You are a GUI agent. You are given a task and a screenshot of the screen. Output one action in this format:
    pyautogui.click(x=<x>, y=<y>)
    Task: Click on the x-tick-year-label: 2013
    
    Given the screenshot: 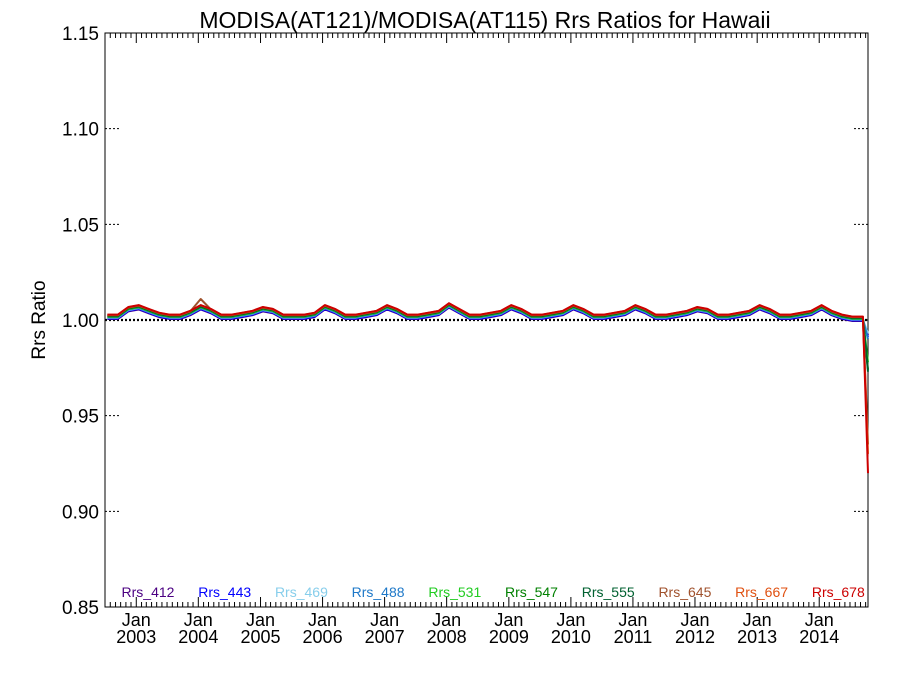 What is the action you would take?
    pyautogui.click(x=757, y=637)
    